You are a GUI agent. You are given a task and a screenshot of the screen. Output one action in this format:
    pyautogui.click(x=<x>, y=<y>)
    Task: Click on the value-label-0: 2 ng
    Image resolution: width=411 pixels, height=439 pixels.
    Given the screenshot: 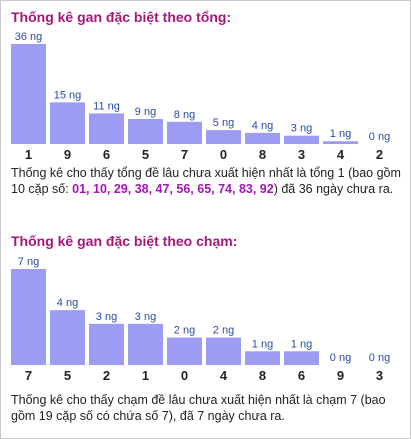 What is the action you would take?
    pyautogui.click(x=184, y=331)
    